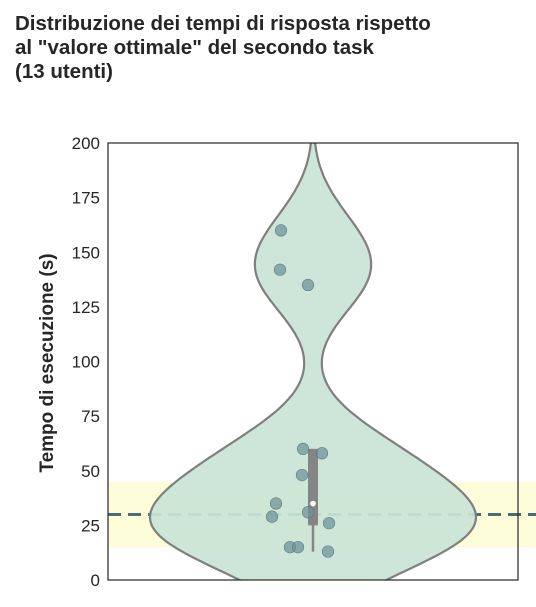  What do you see at coordinates (90, 525) in the screenshot?
I see `y-tick-label: 25` at bounding box center [90, 525].